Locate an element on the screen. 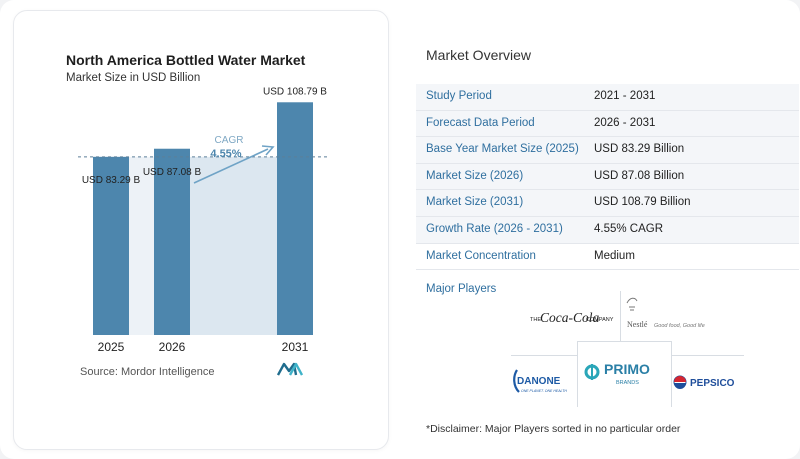 This screenshot has width=800, height=459. cagr-arrowhead-icon is located at coordinates (268, 150).